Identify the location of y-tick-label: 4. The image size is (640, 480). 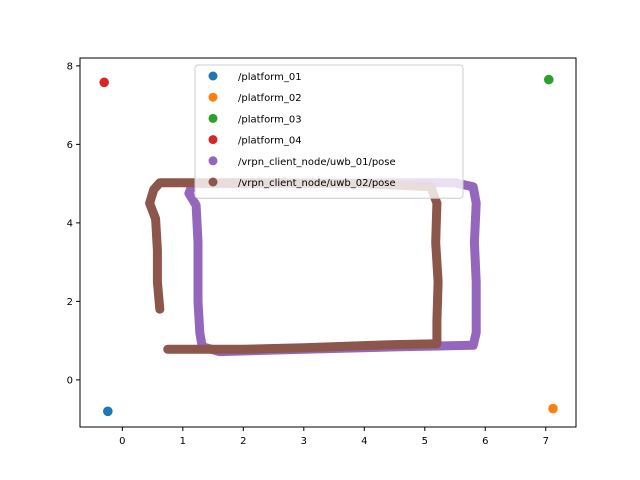
(70, 223).